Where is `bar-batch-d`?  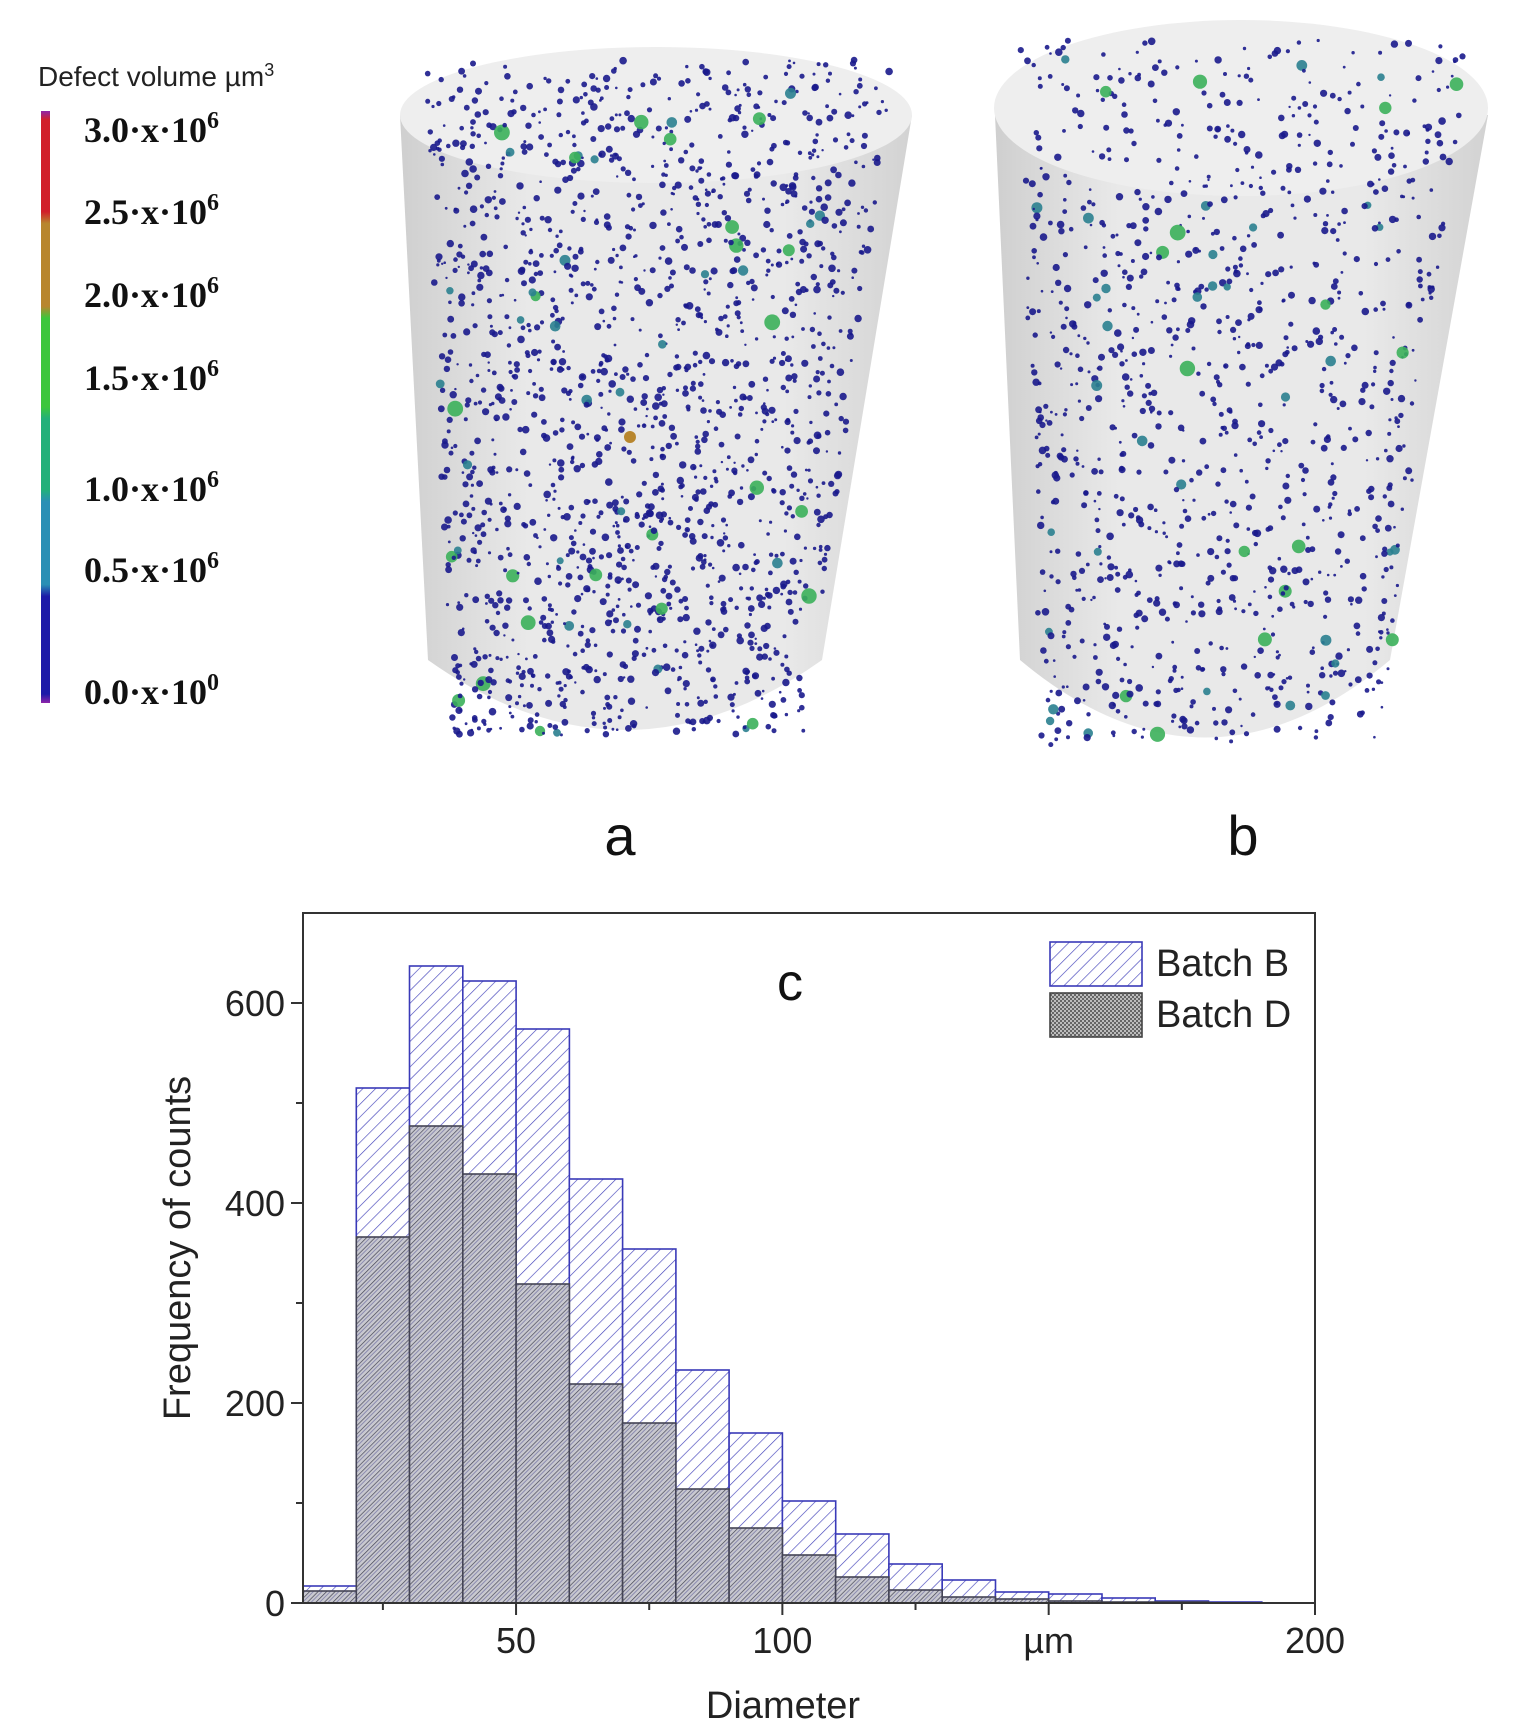
bar-batch-d is located at coordinates (809, 1579).